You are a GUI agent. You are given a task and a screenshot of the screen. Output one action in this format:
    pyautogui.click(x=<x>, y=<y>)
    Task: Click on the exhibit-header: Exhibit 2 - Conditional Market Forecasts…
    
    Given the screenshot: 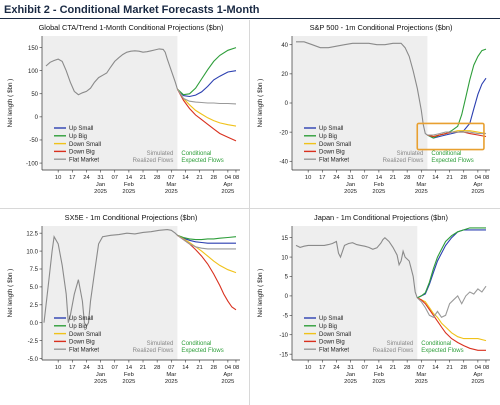 What is the action you would take?
    pyautogui.click(x=250, y=10)
    